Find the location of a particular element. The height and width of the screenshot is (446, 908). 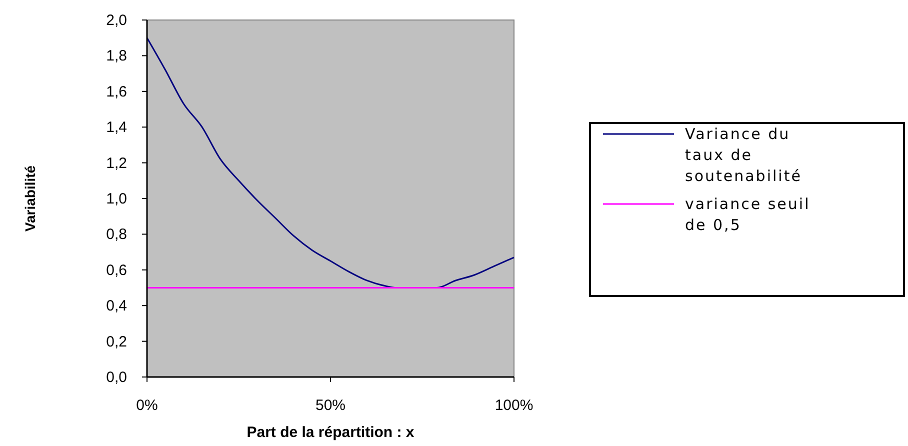

y-tick-label: 1,2 is located at coordinates (116, 163).